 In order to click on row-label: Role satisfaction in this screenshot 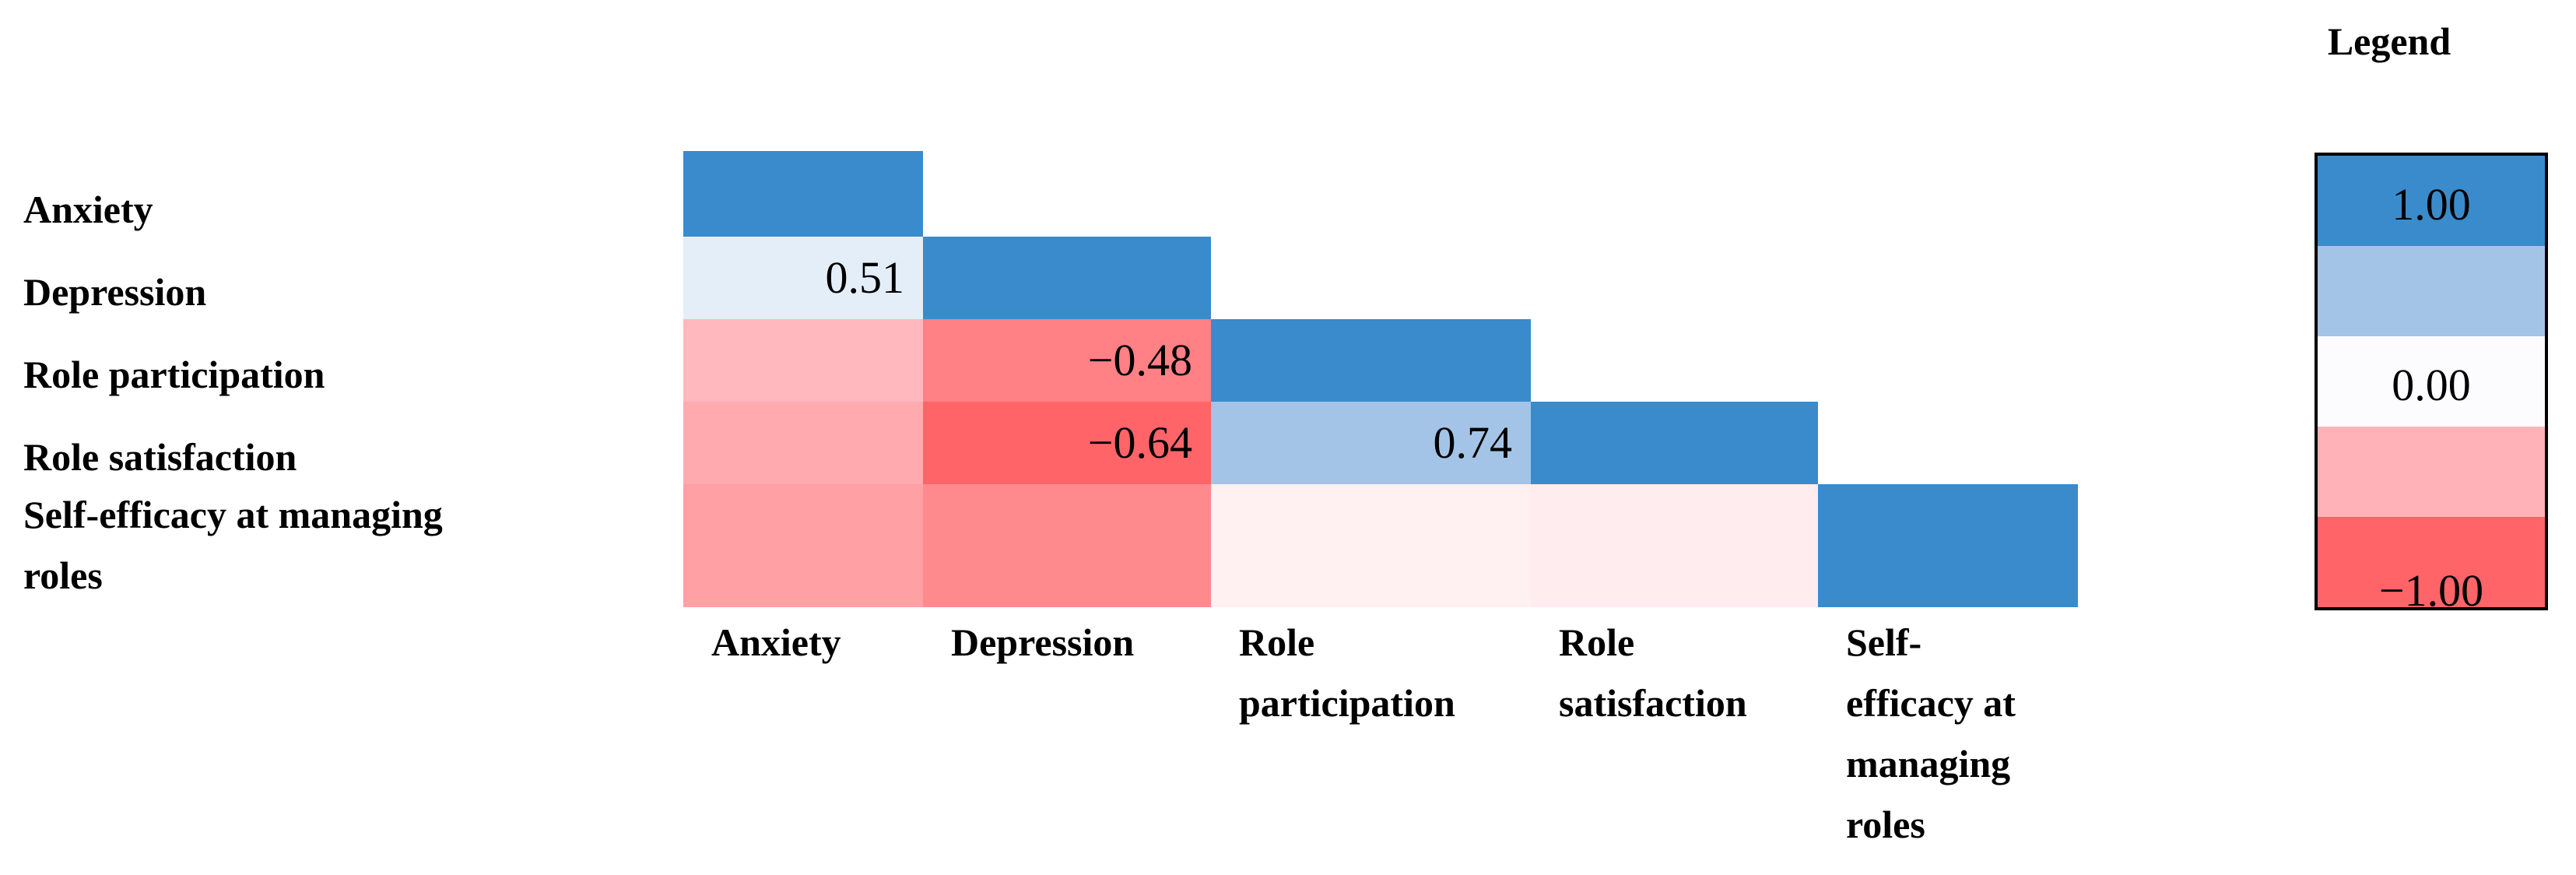, I will do `click(160, 457)`.